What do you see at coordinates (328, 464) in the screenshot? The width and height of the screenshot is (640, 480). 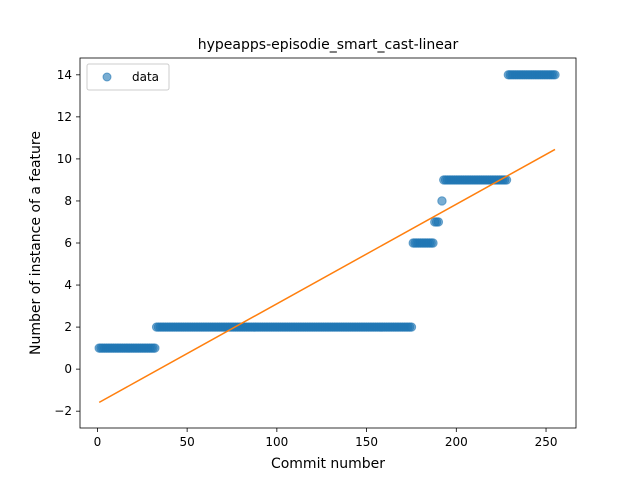 I see `x-axis-label: Commit number` at bounding box center [328, 464].